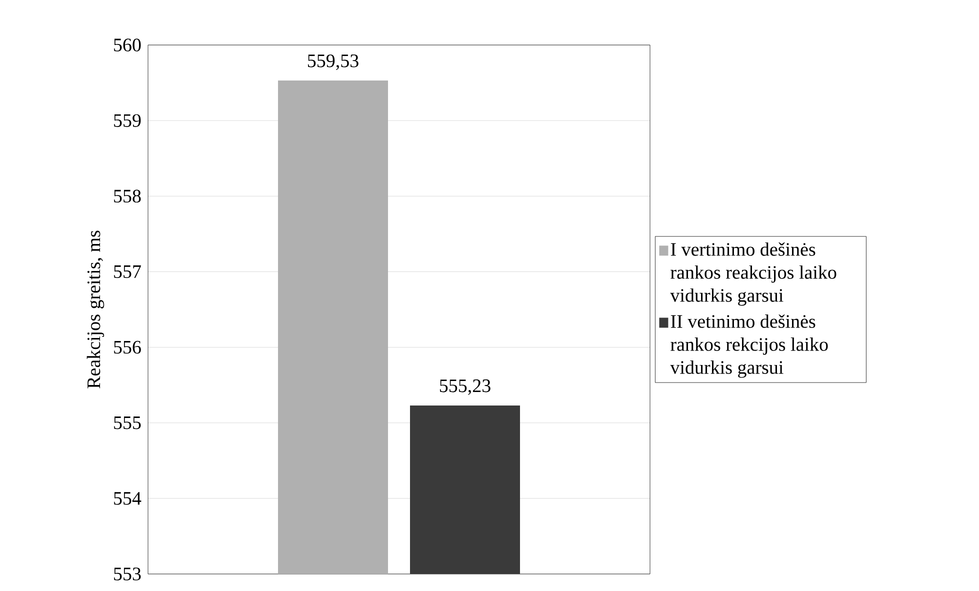 This screenshot has height=591, width=979. What do you see at coordinates (127, 574) in the screenshot?
I see `y-tick-label: 553` at bounding box center [127, 574].